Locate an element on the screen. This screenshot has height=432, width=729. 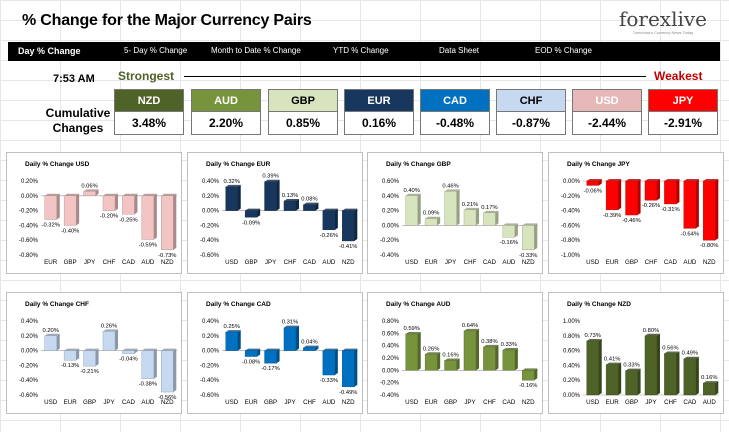
page-title: % Change for the Major Currency Pairs is located at coordinates (167, 20).